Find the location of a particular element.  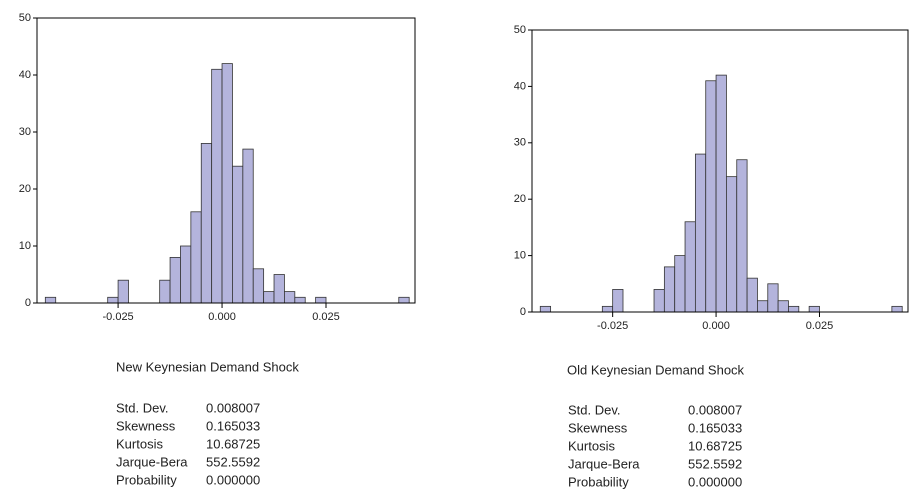

chart-title: Old Keynesian Demand Shock is located at coordinates (656, 369).